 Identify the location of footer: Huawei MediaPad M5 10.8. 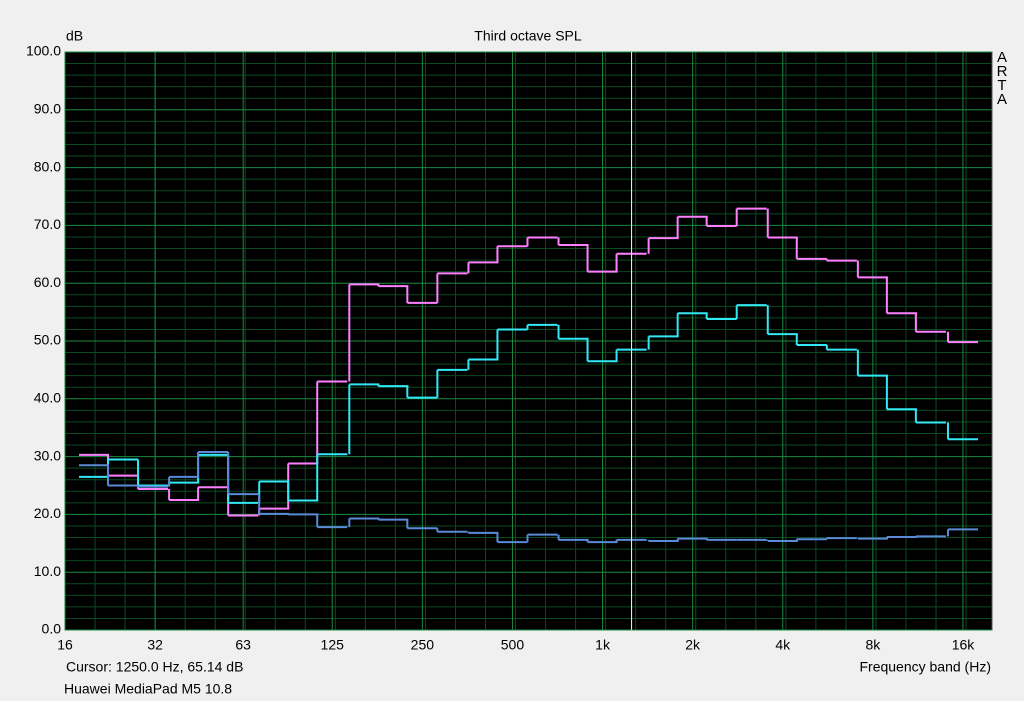
(148, 689).